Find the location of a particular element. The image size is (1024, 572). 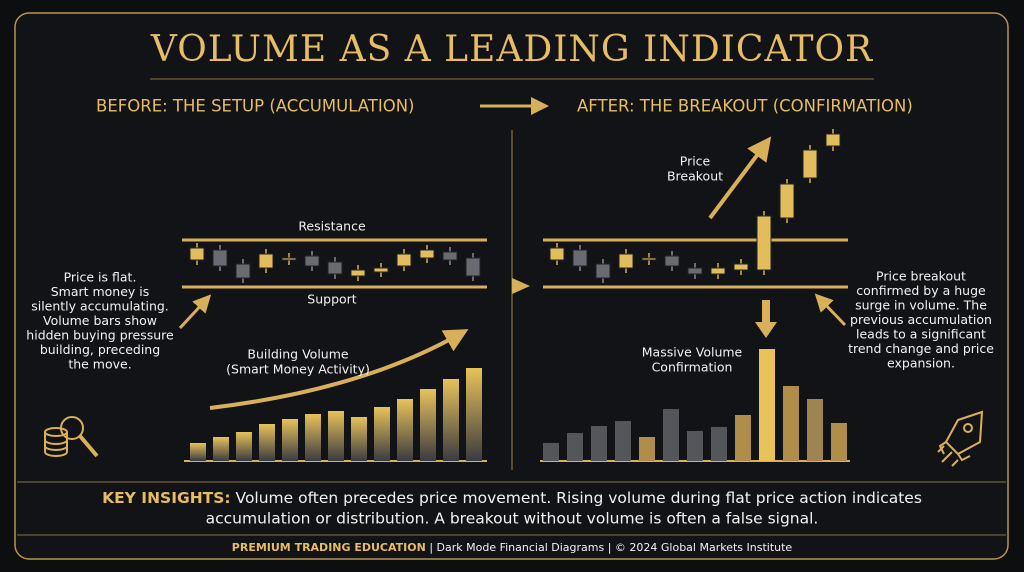

note-line: silently accumulating. is located at coordinates (100, 306).